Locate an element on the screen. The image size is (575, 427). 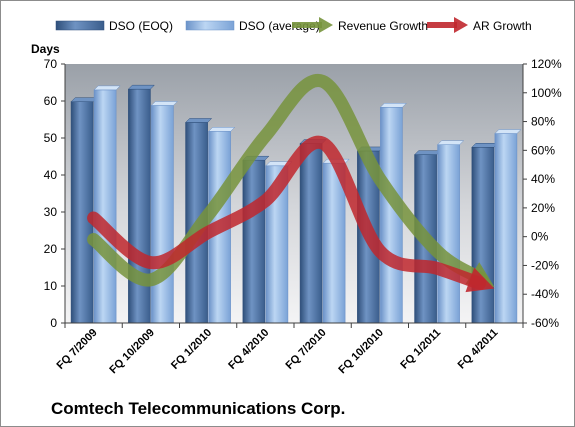
legend-swatch-revenue-growth is located at coordinates (312, 25).